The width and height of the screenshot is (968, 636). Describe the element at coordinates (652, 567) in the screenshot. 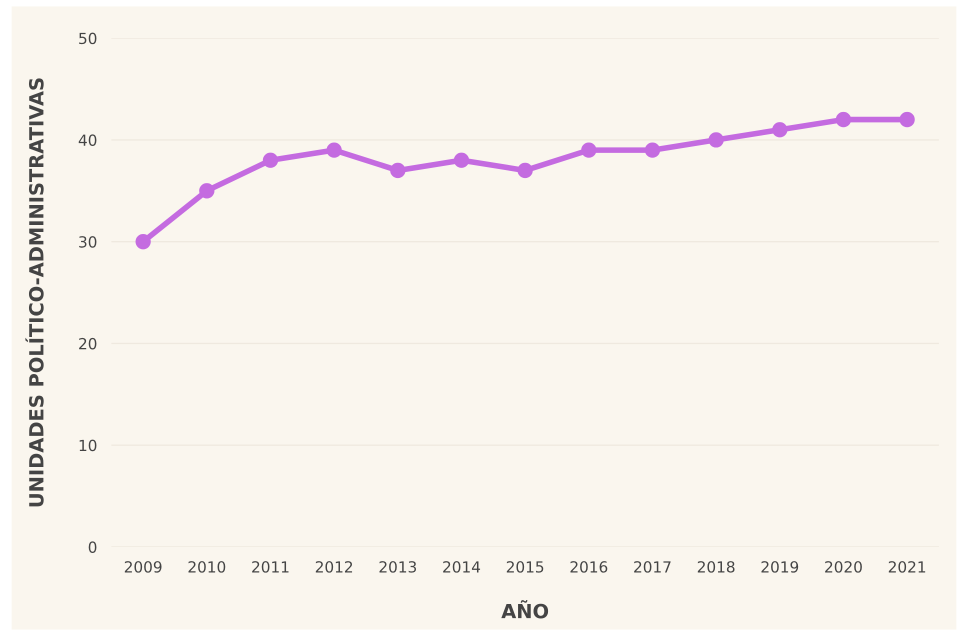

I see `x-tick-label: 2017` at that location.